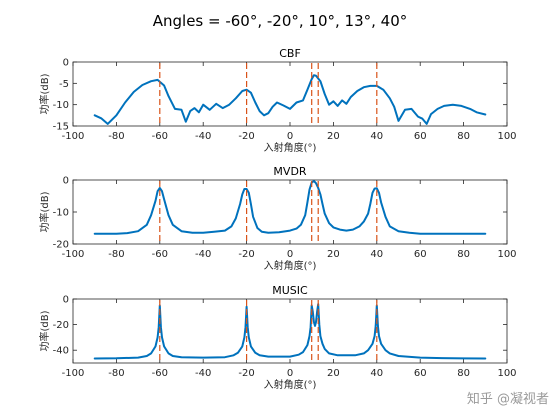  What do you see at coordinates (508, 399) in the screenshot?
I see `watermark: 知乎 @凝视者` at bounding box center [508, 399].